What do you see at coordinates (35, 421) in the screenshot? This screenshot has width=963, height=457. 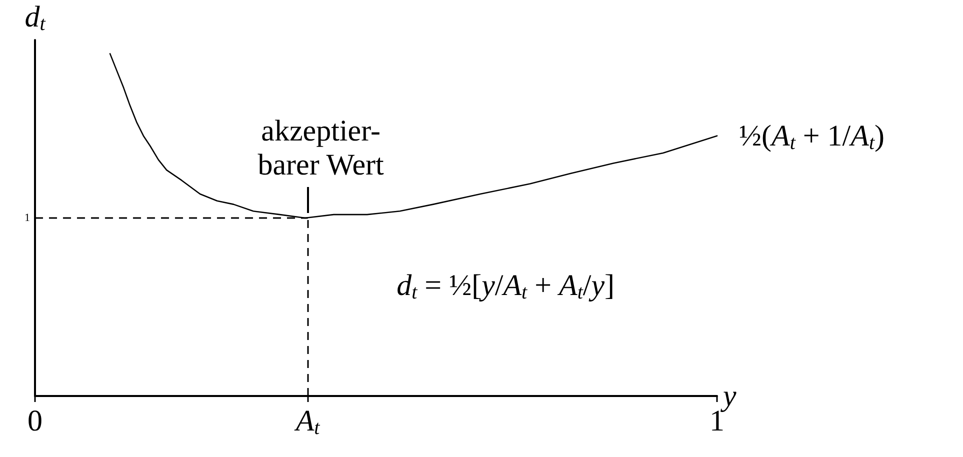 I see `x-tick-label: 0` at bounding box center [35, 421].